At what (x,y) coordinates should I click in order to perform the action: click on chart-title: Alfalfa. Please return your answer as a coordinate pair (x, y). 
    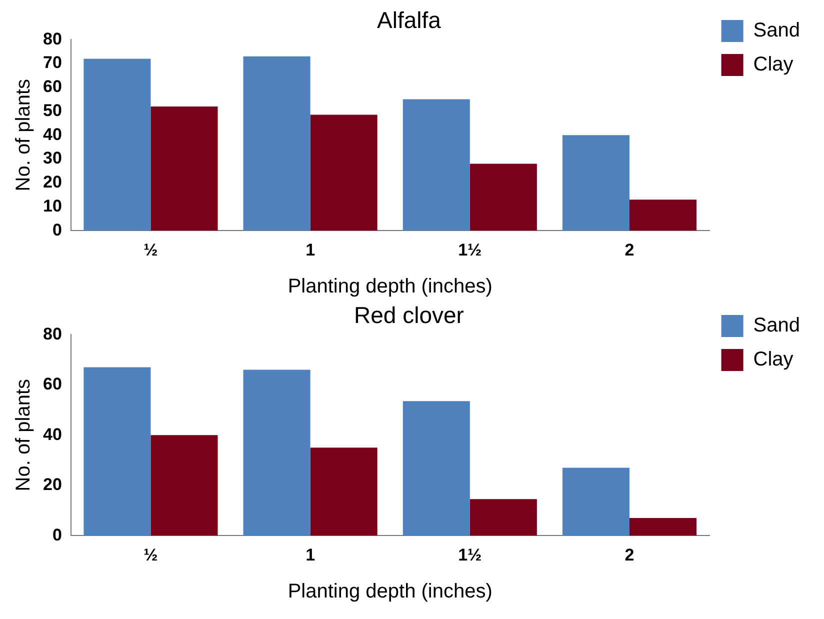
    Looking at the image, I should click on (409, 20).